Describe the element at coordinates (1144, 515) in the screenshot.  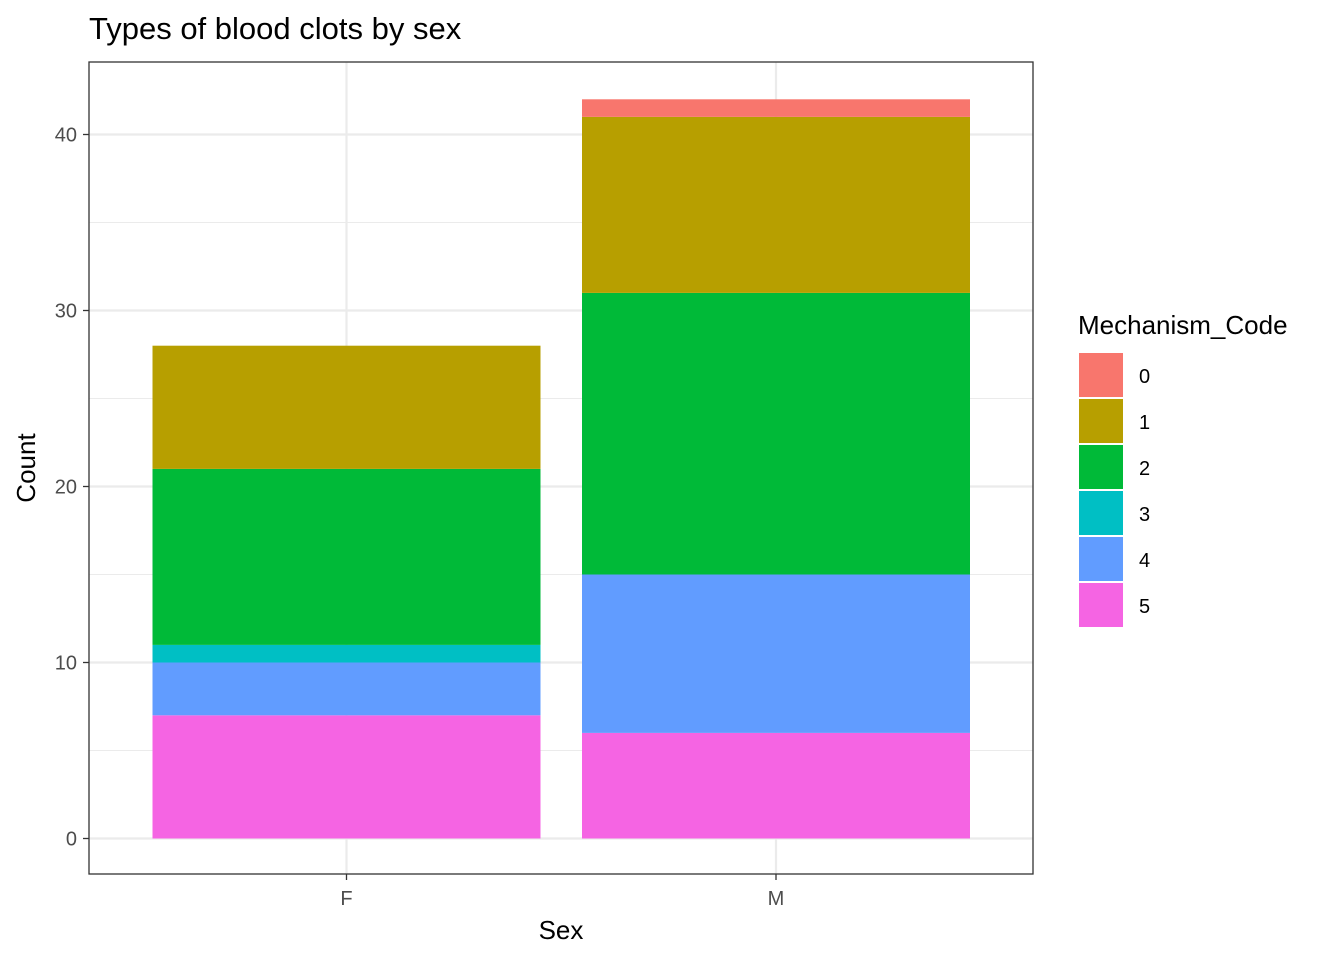
I see `legend-label-3: 3` at that location.